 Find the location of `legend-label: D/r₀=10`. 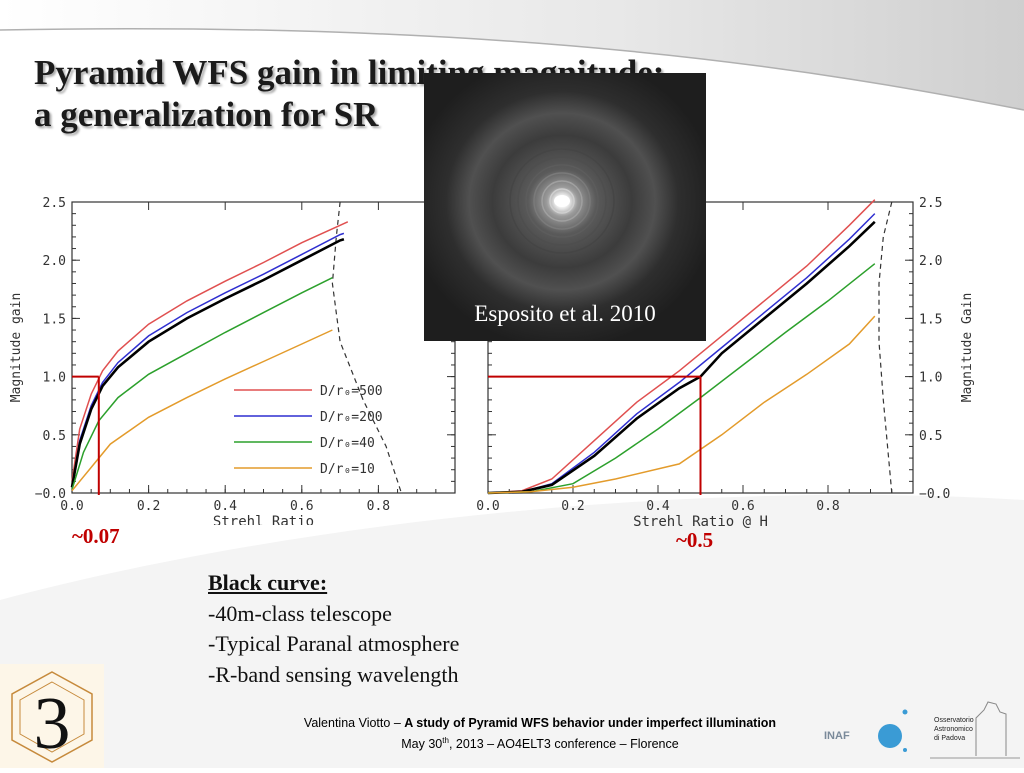

legend-label: D/r₀=10 is located at coordinates (347, 469).